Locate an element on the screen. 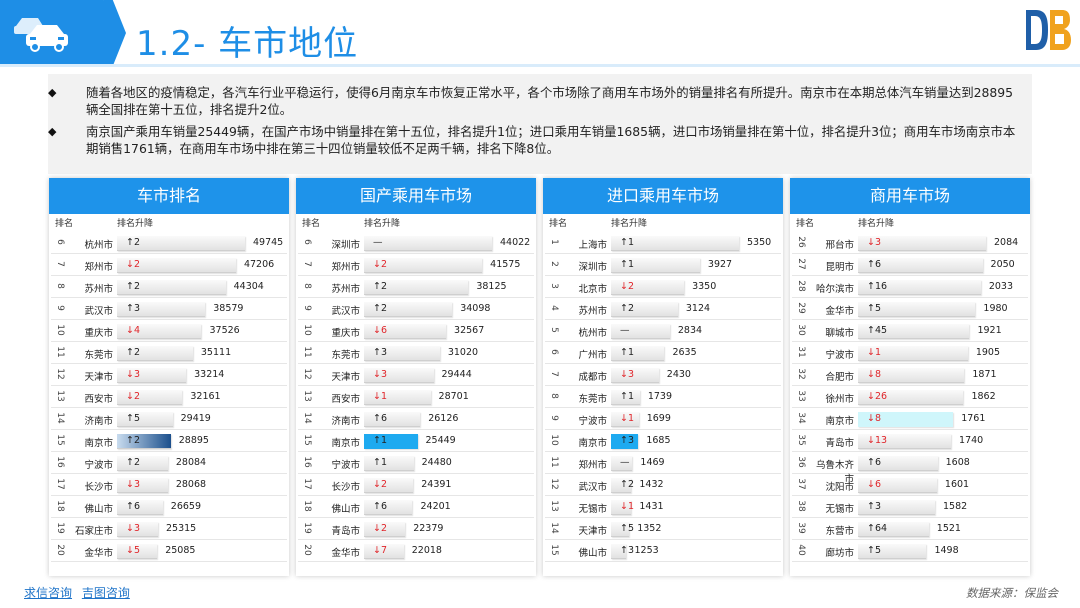 The image size is (1080, 608). table-row: 13 西安市 ↓1 28701 is located at coordinates (416, 397).